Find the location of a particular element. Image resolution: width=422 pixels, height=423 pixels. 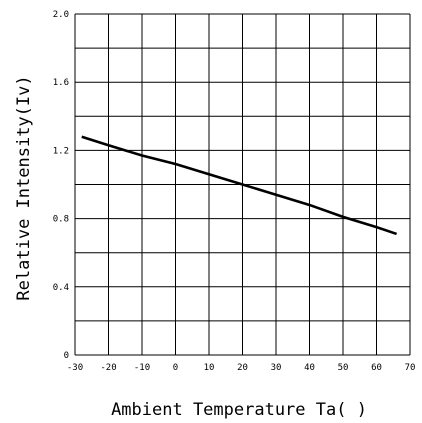

y-tick-label: 0.8 is located at coordinates (61, 220).